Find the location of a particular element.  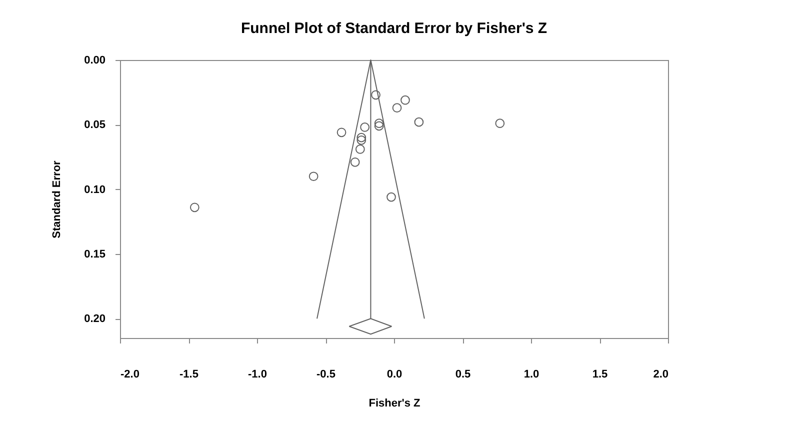

y-tick-label: 0.20 is located at coordinates (95, 319).